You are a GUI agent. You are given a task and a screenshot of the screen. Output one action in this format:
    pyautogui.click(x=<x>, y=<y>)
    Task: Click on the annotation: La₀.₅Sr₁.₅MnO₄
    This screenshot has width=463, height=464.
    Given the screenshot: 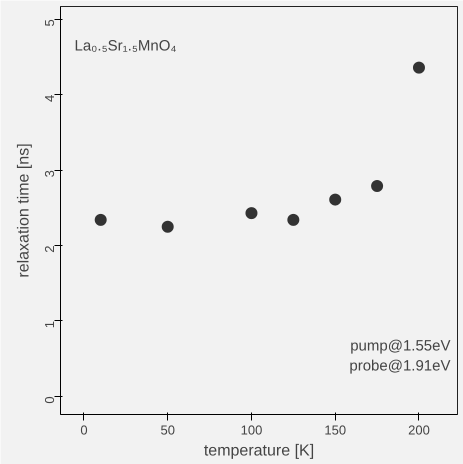 What is the action you would take?
    pyautogui.click(x=125, y=46)
    